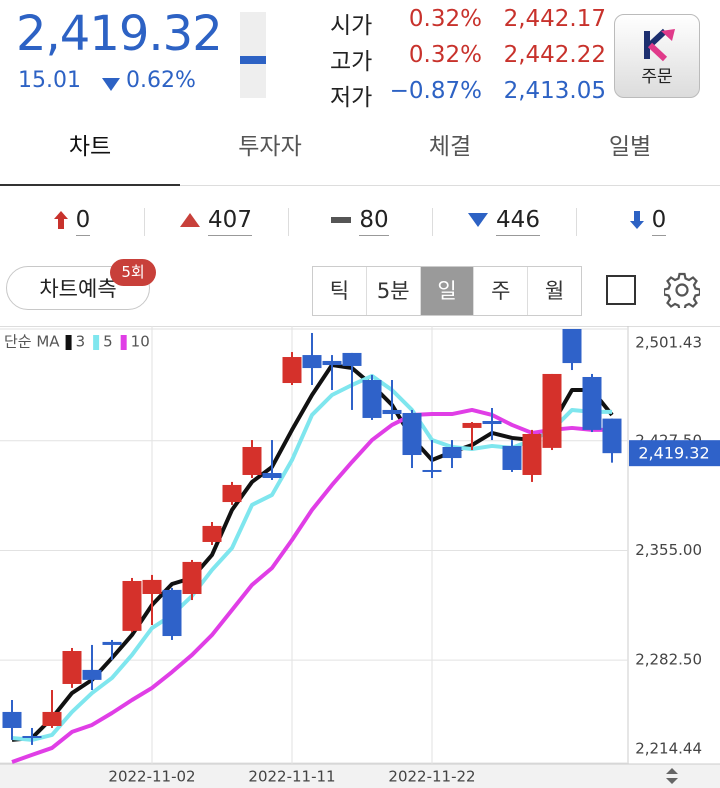  I want to click on quote-price: 2,442.22, so click(554, 55).